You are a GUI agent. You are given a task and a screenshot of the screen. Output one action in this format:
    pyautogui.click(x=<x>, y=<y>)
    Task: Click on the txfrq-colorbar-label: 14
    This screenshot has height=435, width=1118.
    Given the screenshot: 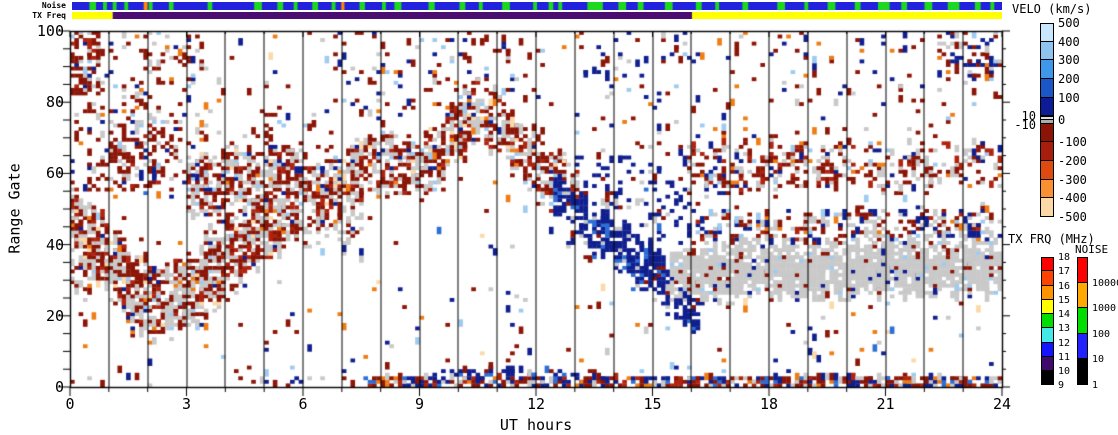 What is the action you would take?
    pyautogui.click(x=1064, y=314)
    